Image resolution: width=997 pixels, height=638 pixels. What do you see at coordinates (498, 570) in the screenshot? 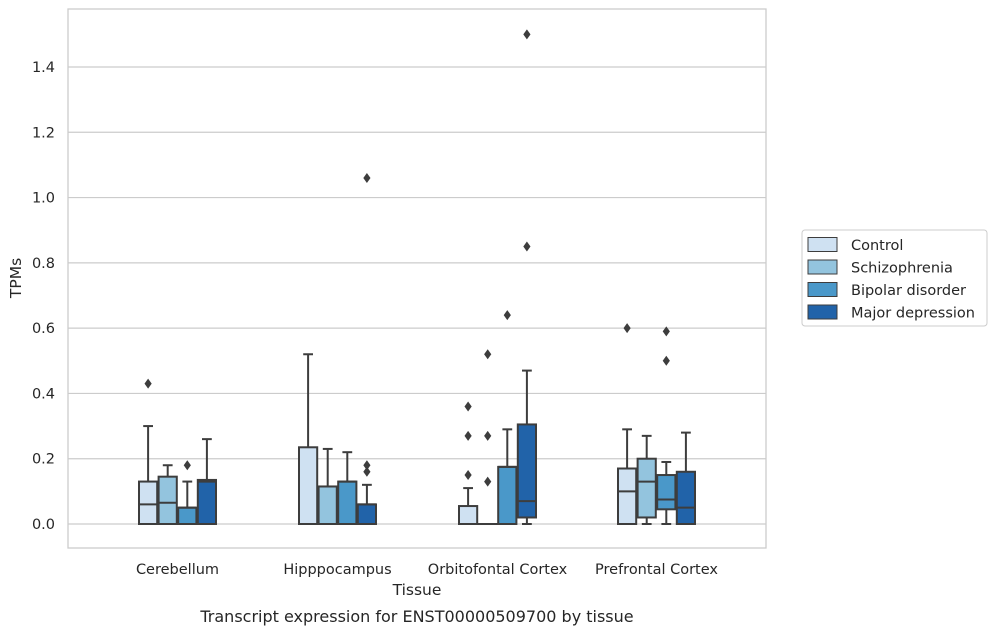
I see `x-tick-label: Orbitofontal Cortex` at bounding box center [498, 570].